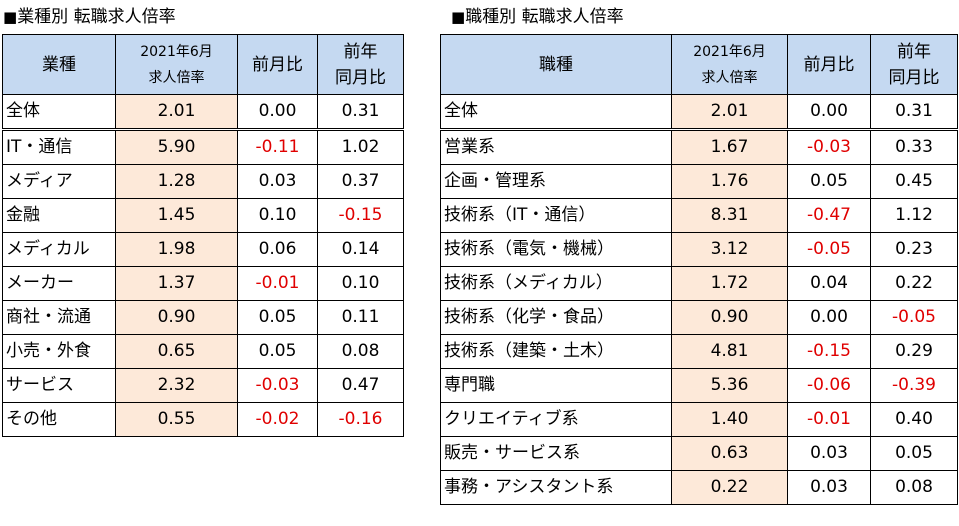 This screenshot has height=526, width=959. Describe the element at coordinates (176, 147) in the screenshot. I see `ratio-value: 5.90` at that location.